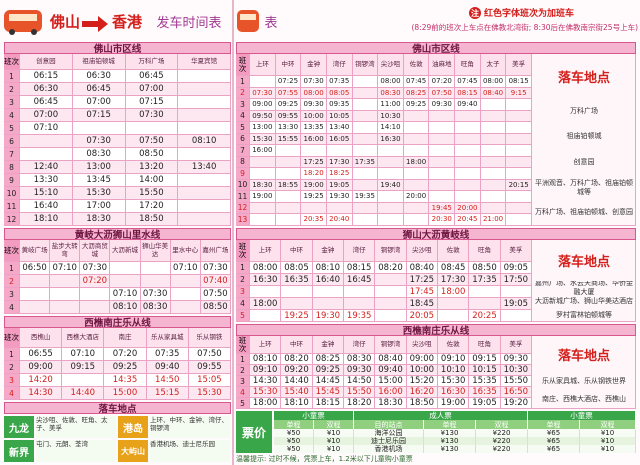 The width and height of the screenshot is (640, 465). I want to click on column-header: 太子, so click(493, 65).